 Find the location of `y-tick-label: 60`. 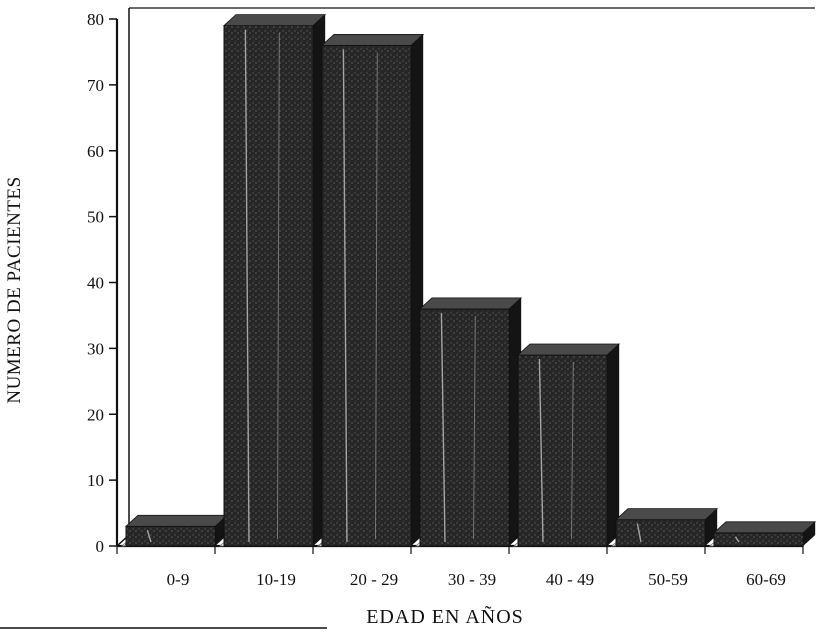

y-tick-label: 60 is located at coordinates (95, 151).